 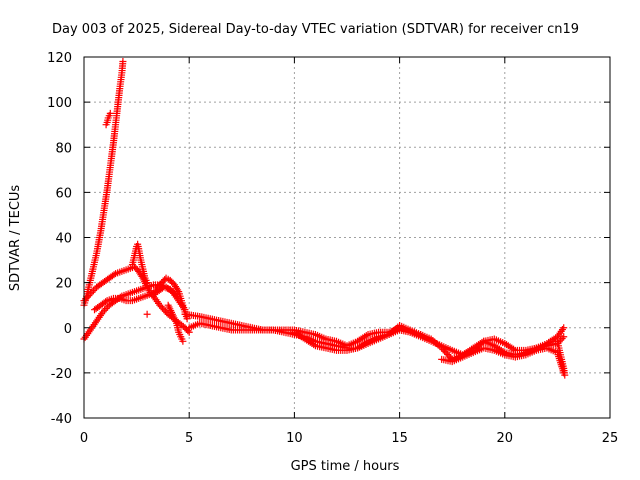 I want to click on series-isolated, so click(x=147, y=314).